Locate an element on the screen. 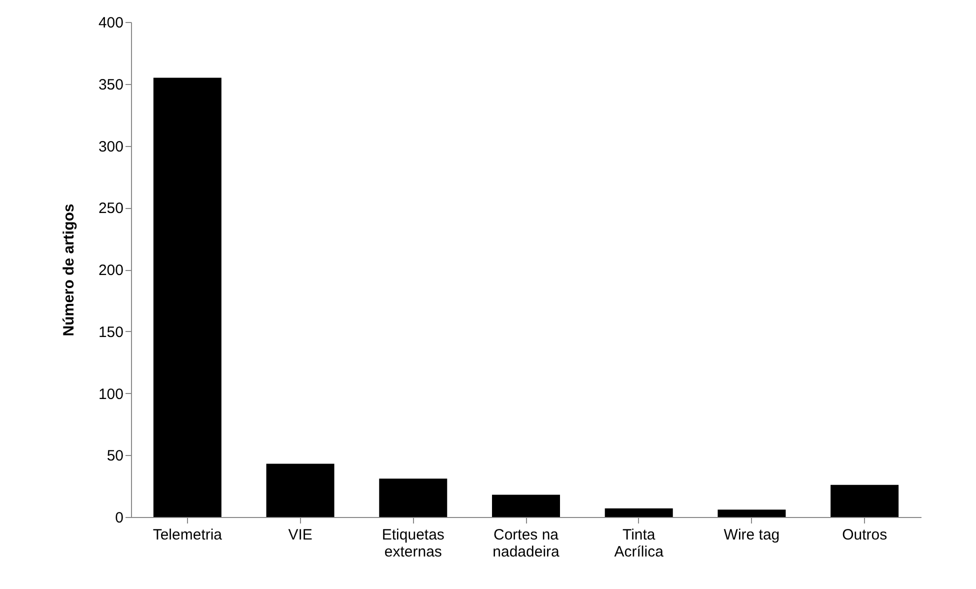 This screenshot has height=589, width=976. x-tick-label: Cortes na nadadeira is located at coordinates (526, 543).